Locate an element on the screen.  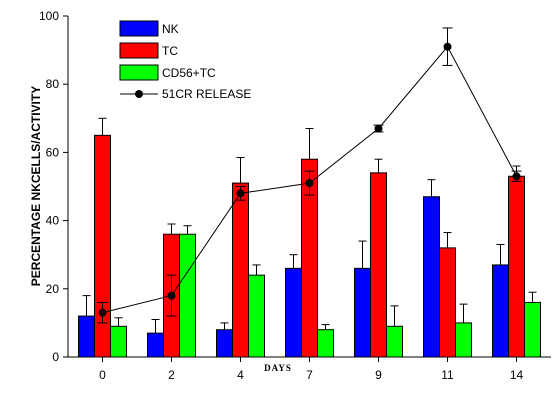
legend-label: NK is located at coordinates (170, 29).